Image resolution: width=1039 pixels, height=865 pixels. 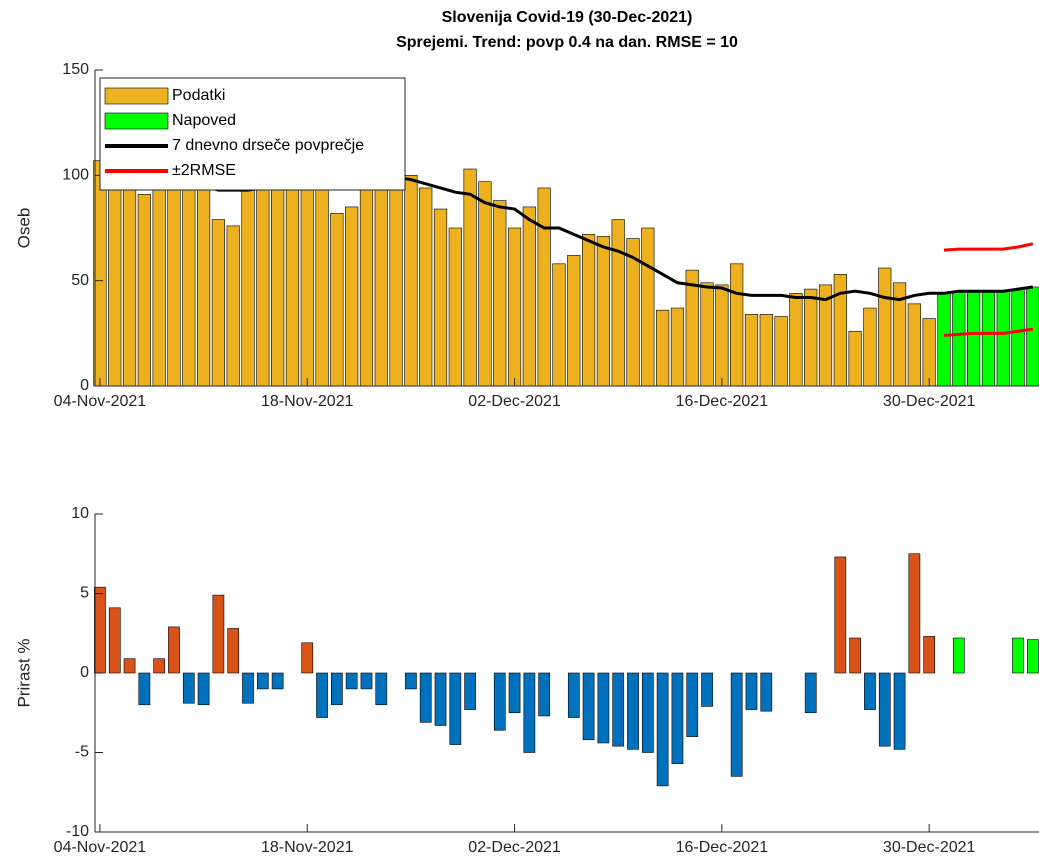 What do you see at coordinates (136, 121) in the screenshot?
I see `legend-swatch` at bounding box center [136, 121].